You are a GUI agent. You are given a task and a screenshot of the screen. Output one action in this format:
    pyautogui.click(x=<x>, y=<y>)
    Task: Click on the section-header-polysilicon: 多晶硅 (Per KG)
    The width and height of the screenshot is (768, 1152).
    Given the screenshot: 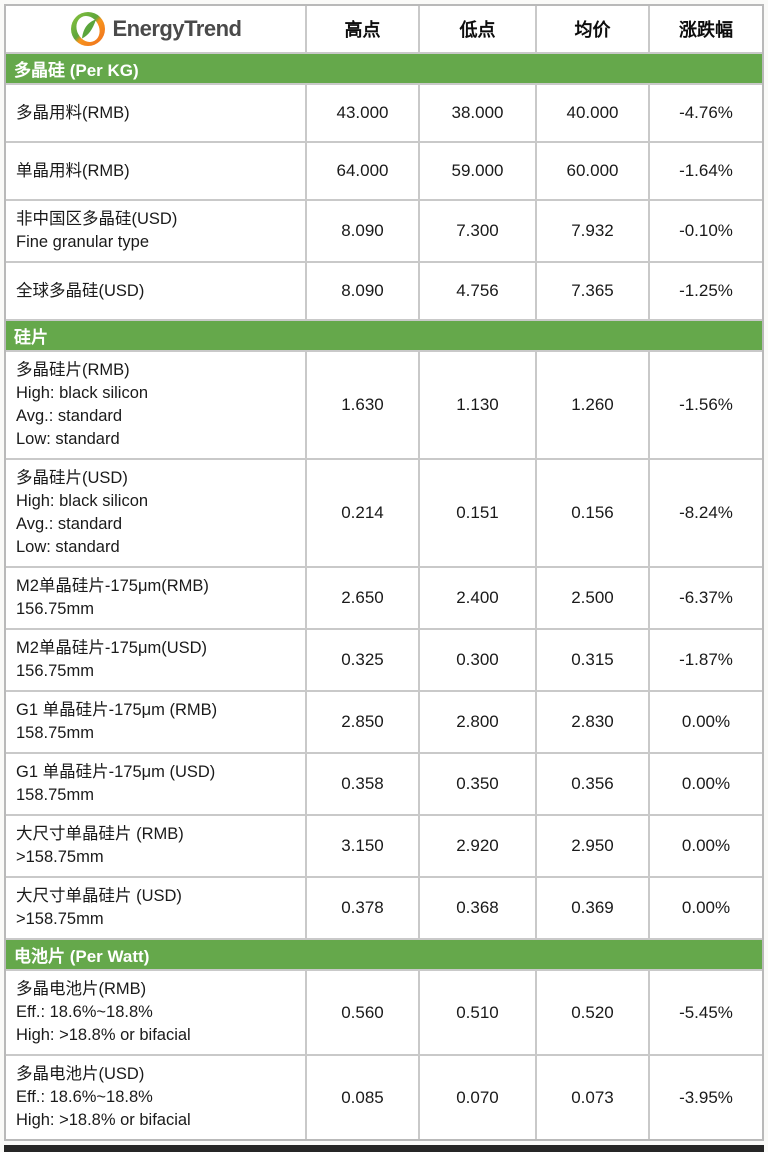 What is the action you would take?
    pyautogui.click(x=384, y=67)
    